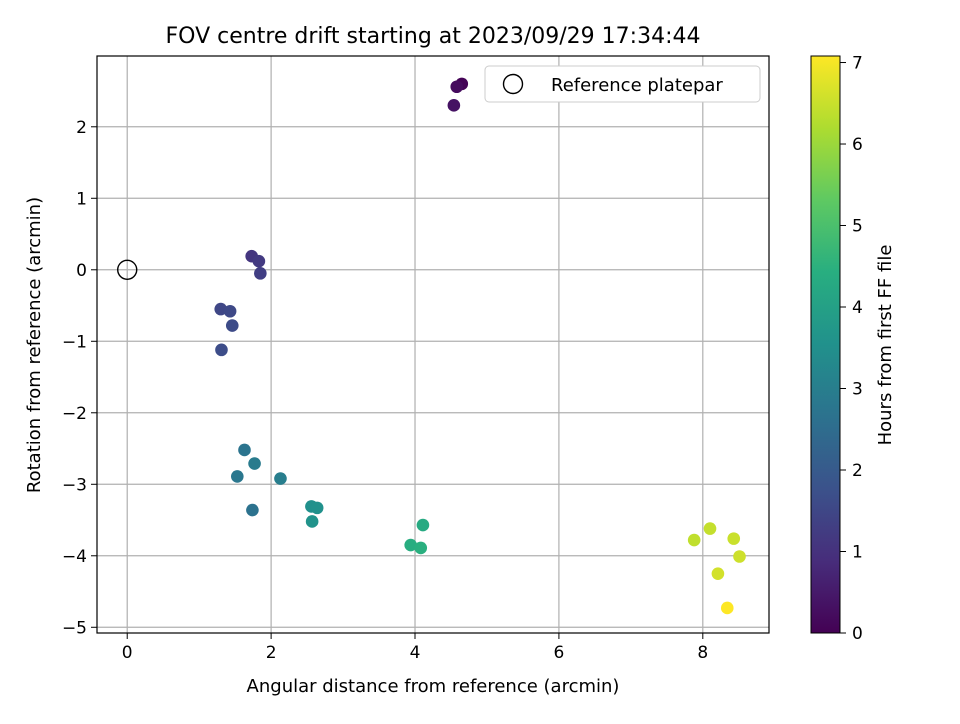 This screenshot has width=960, height=724. Describe the element at coordinates (415, 653) in the screenshot. I see `x-tick-label: 4` at that location.